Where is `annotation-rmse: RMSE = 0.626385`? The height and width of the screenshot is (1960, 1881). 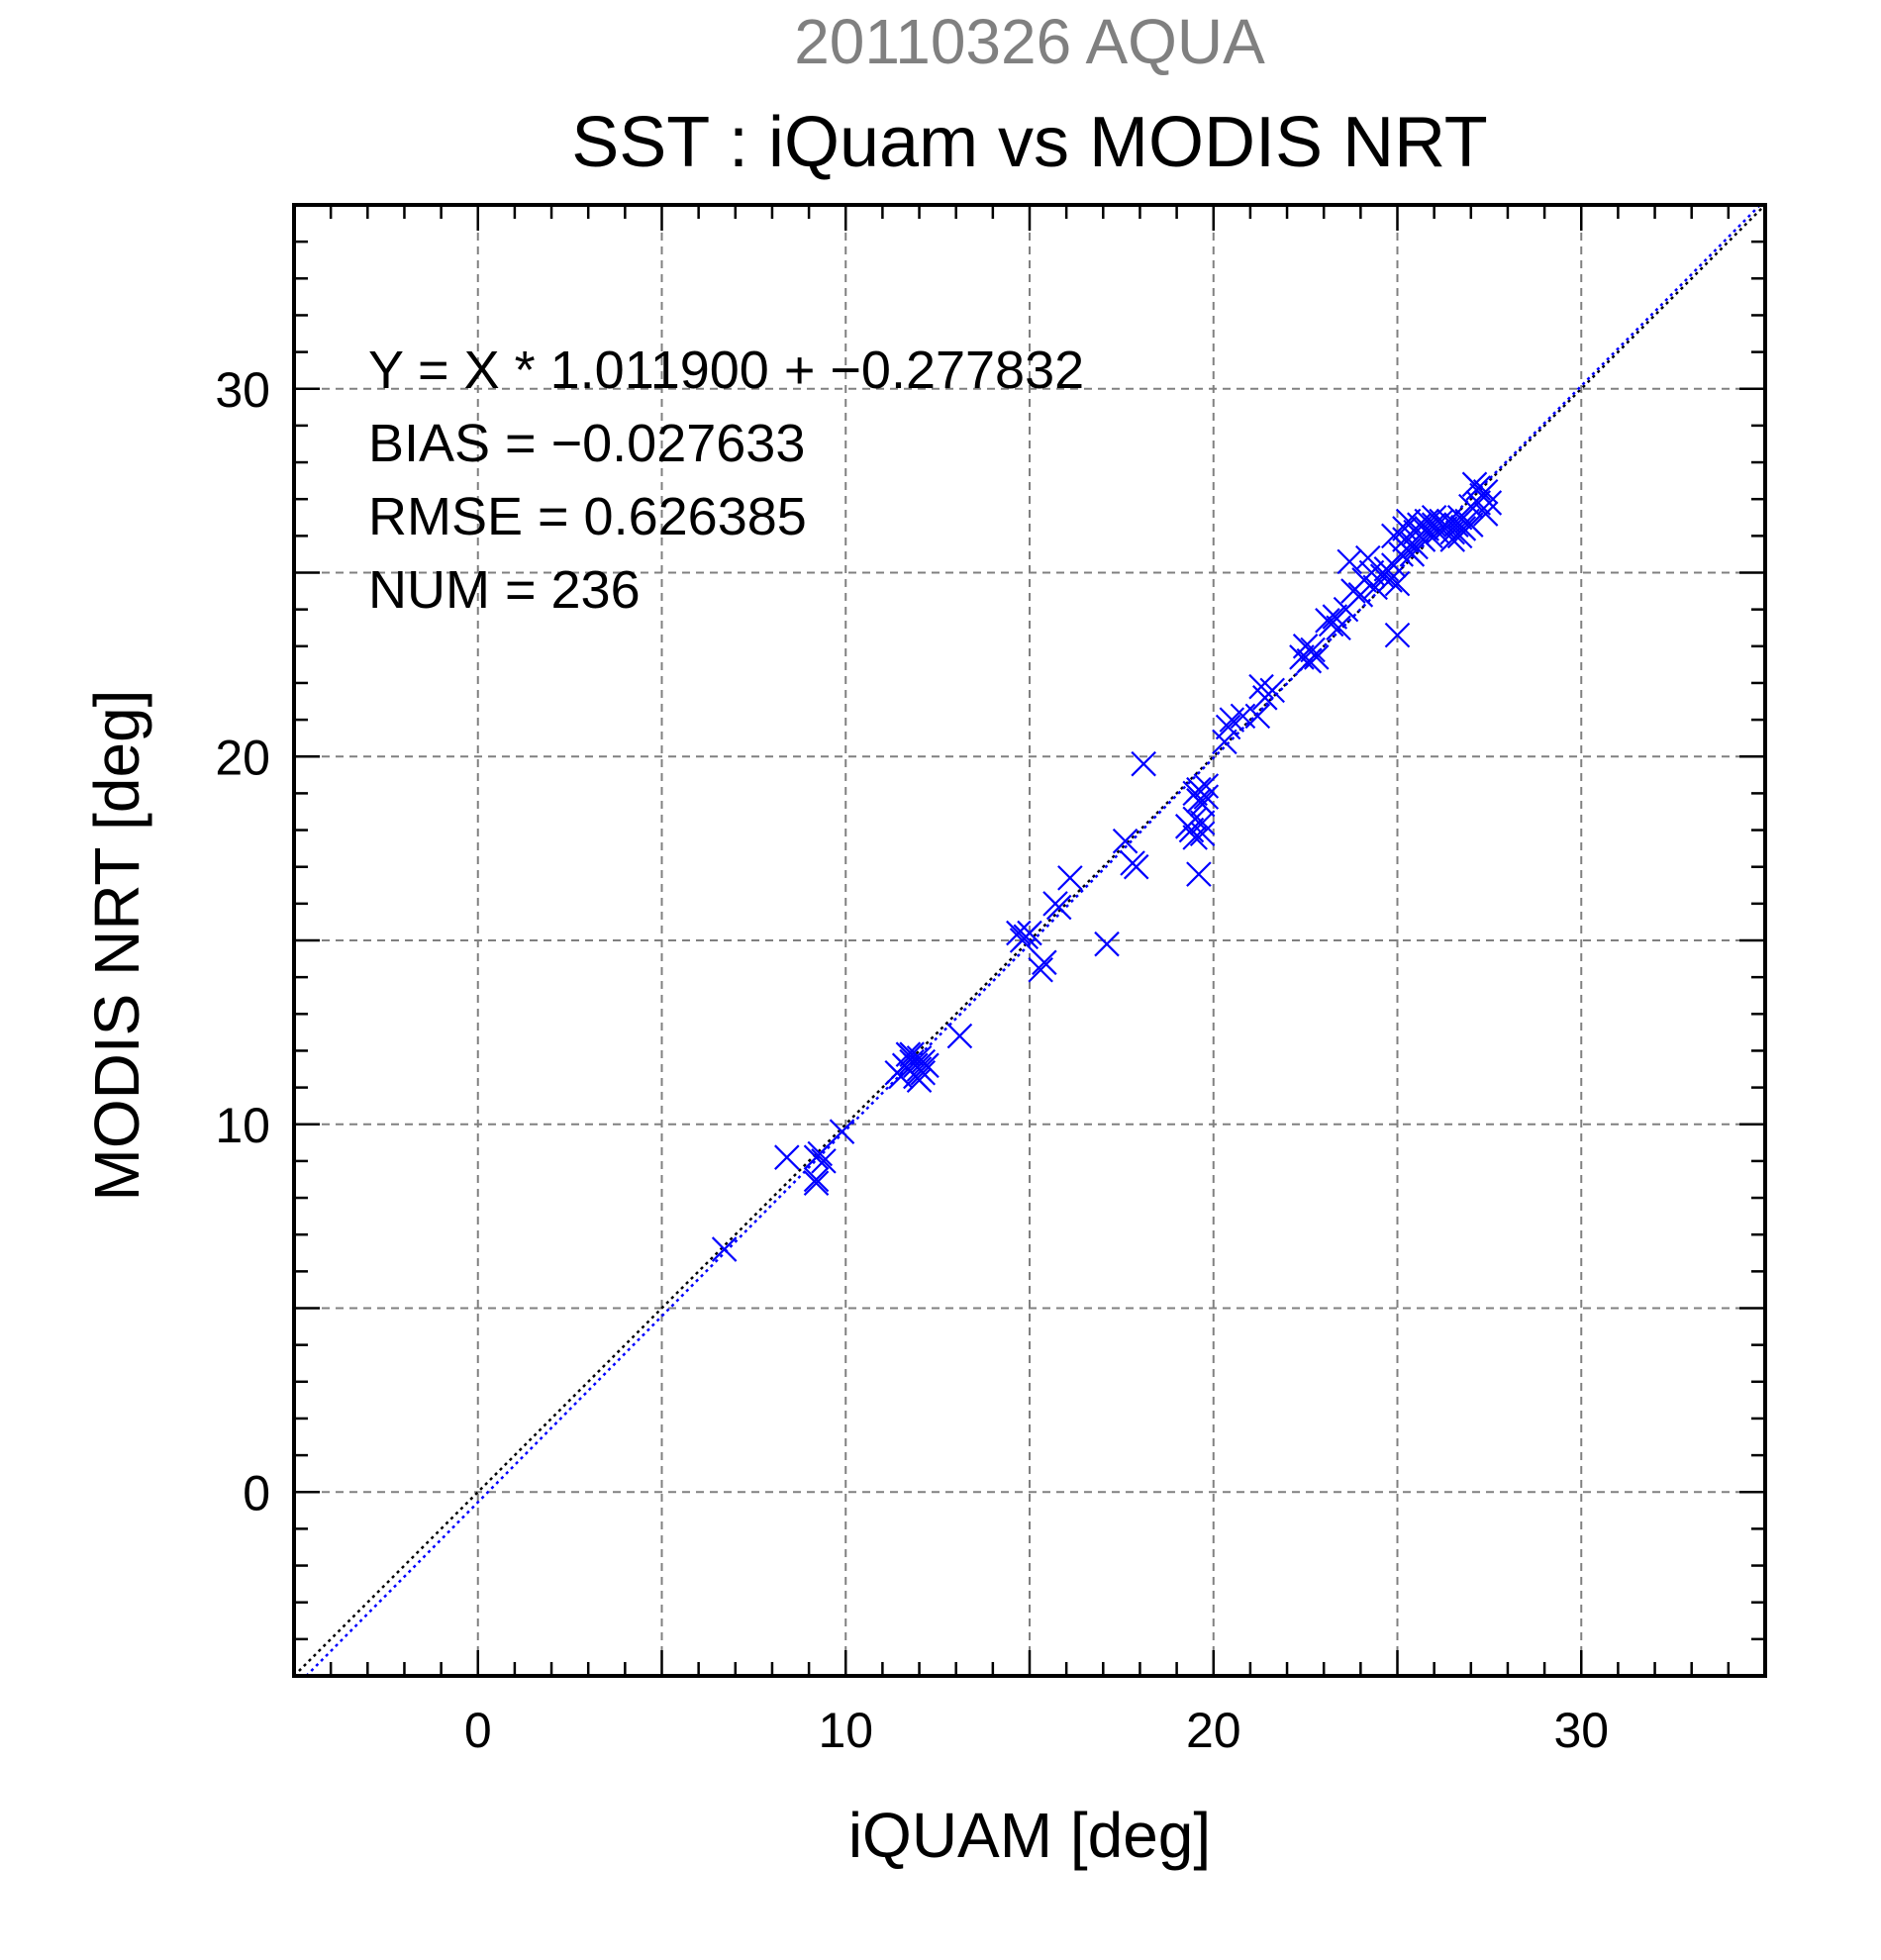 annotation-rmse: RMSE = 0.626385 is located at coordinates (587, 516).